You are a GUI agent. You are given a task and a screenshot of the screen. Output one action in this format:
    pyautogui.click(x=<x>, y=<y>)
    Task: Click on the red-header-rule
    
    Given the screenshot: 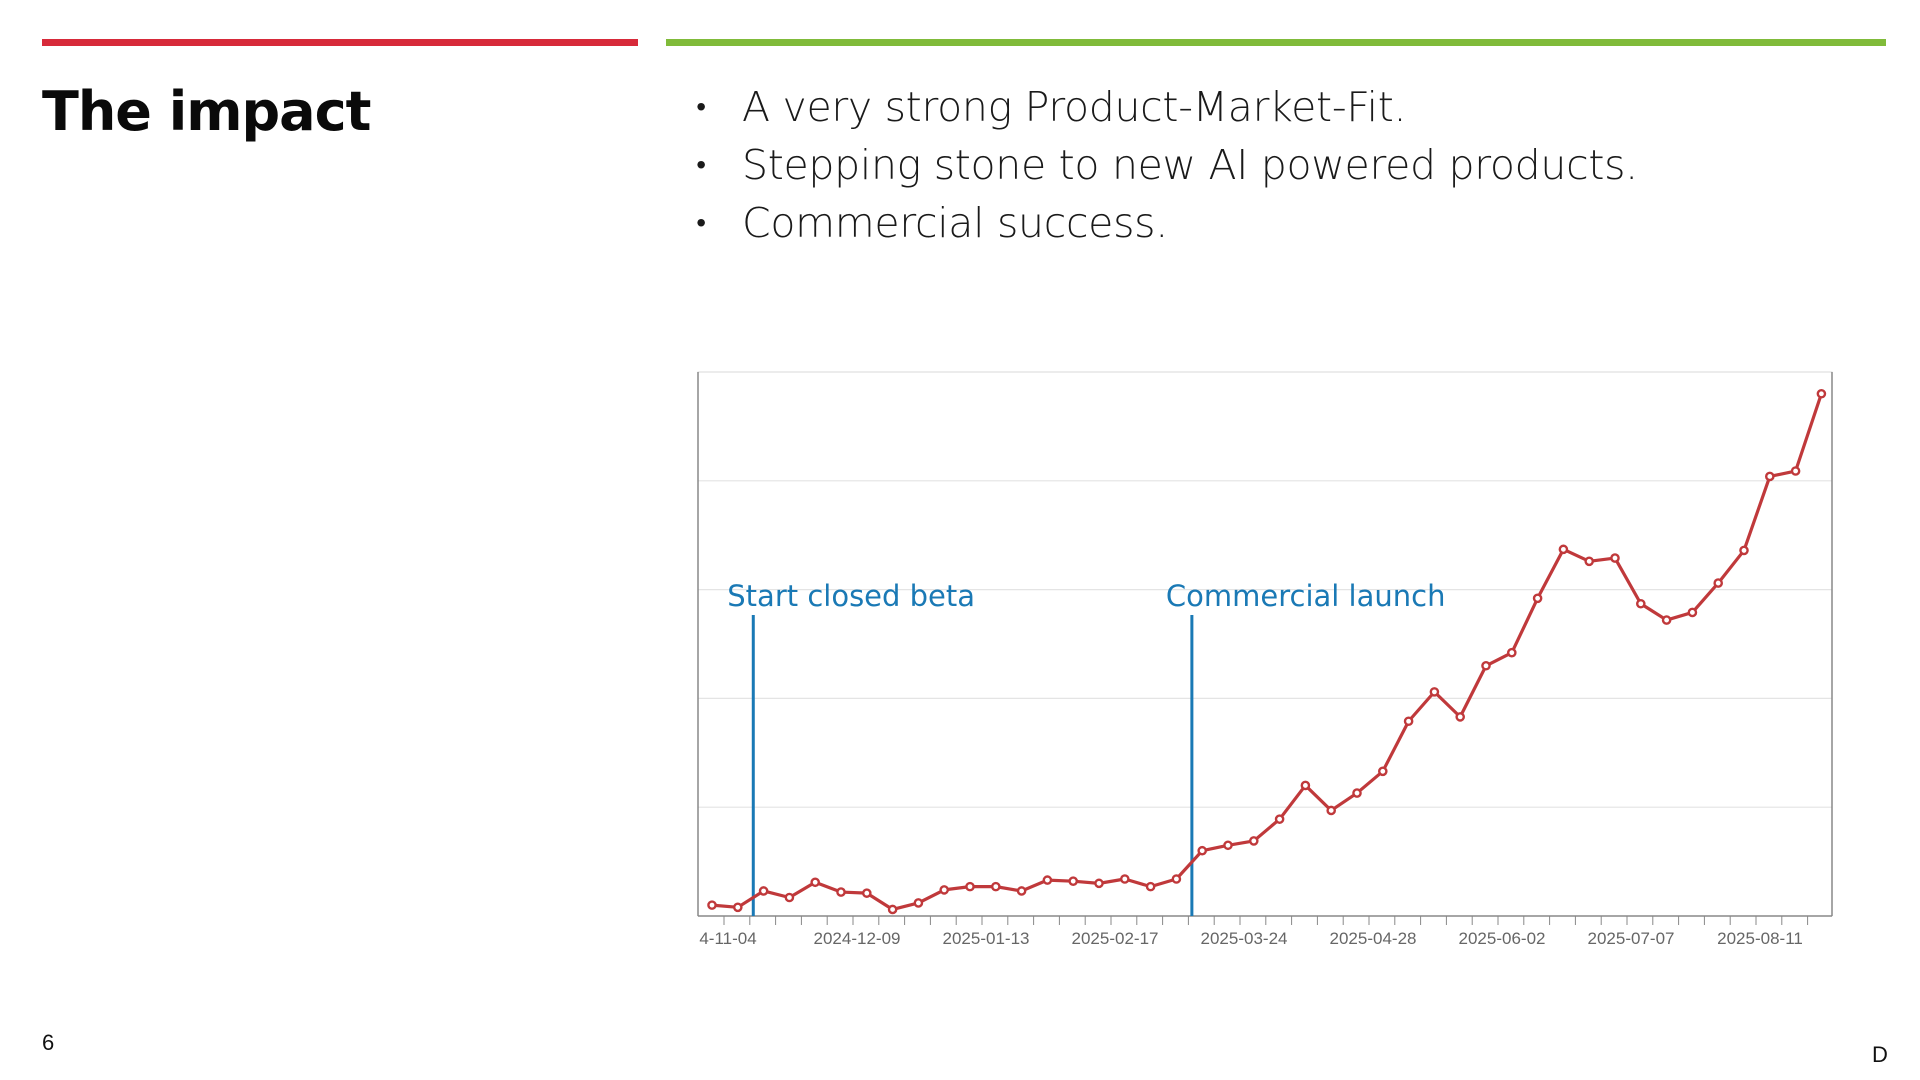 What is the action you would take?
    pyautogui.click(x=340, y=42)
    